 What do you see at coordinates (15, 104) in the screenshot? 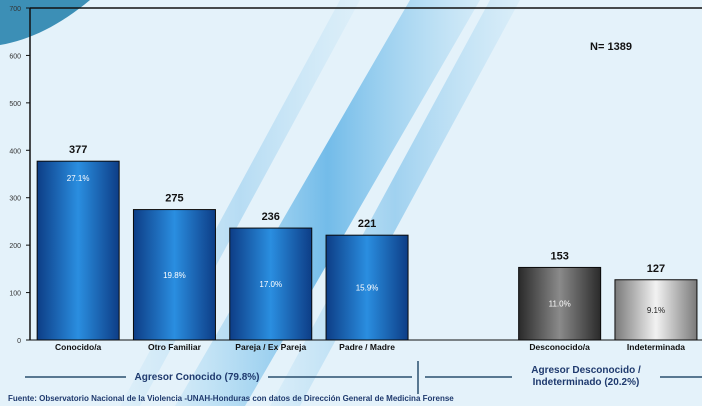
I see `y-tick-label-500: 500` at bounding box center [15, 104].